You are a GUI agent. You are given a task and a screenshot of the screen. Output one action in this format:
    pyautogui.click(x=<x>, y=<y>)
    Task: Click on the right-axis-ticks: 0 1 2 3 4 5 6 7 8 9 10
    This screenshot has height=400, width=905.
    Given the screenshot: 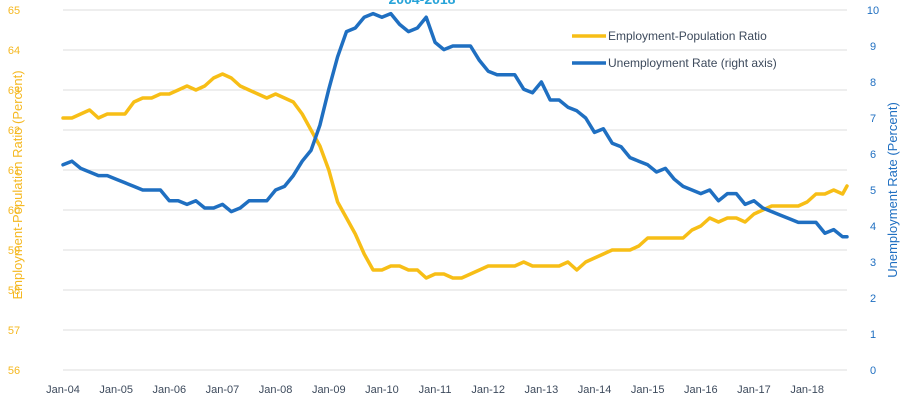 What is the action you would take?
    pyautogui.click(x=873, y=191)
    